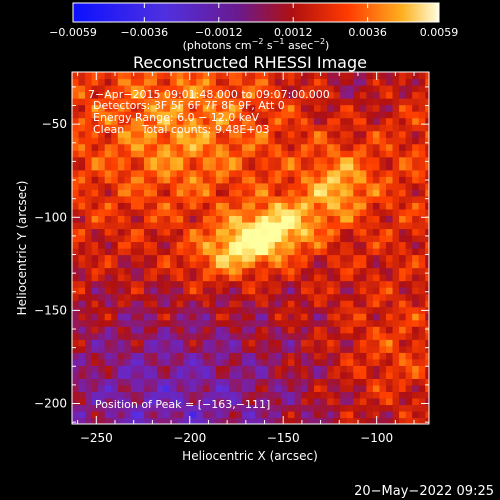 This screenshot has height=500, width=500. Describe the element at coordinates (439, 32) in the screenshot. I see `colorbar-tick-label: 0.0059` at that location.